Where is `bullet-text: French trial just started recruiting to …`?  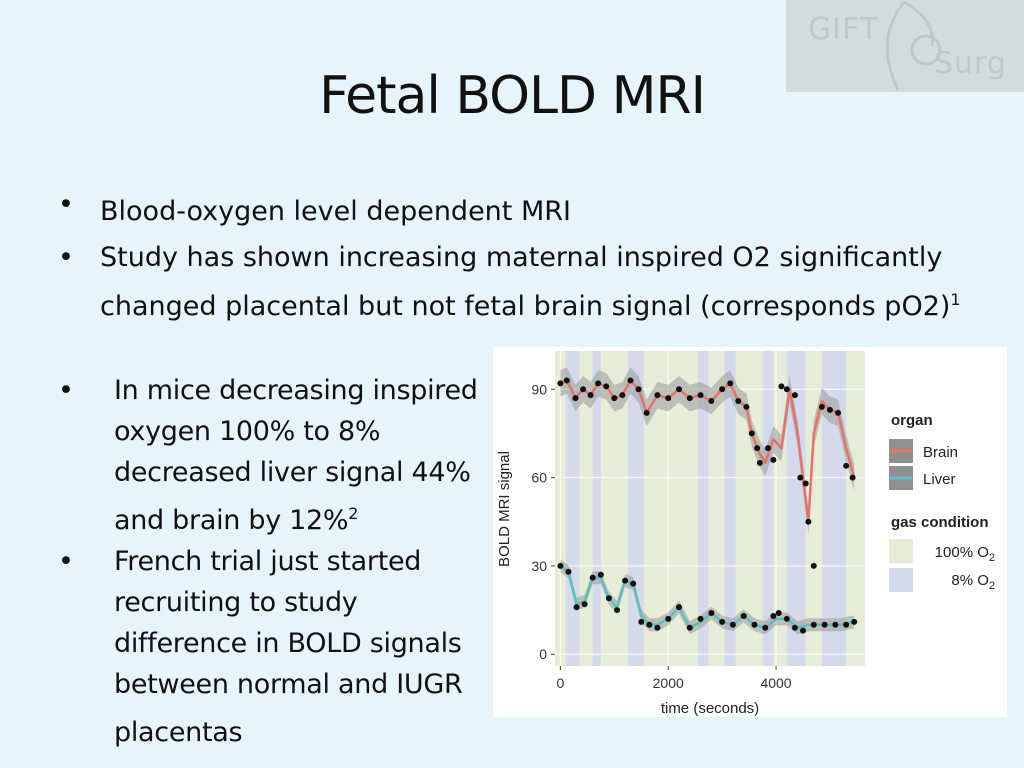 bullet-text: French trial just started recruiting to … is located at coordinates (288, 647).